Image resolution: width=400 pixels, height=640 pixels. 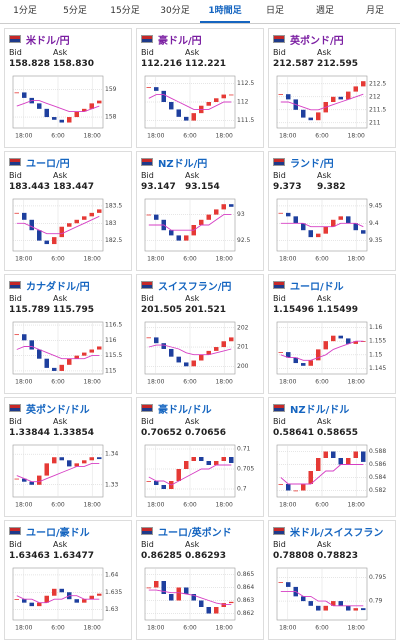 I want to click on tab: 月足, so click(x=374, y=11).